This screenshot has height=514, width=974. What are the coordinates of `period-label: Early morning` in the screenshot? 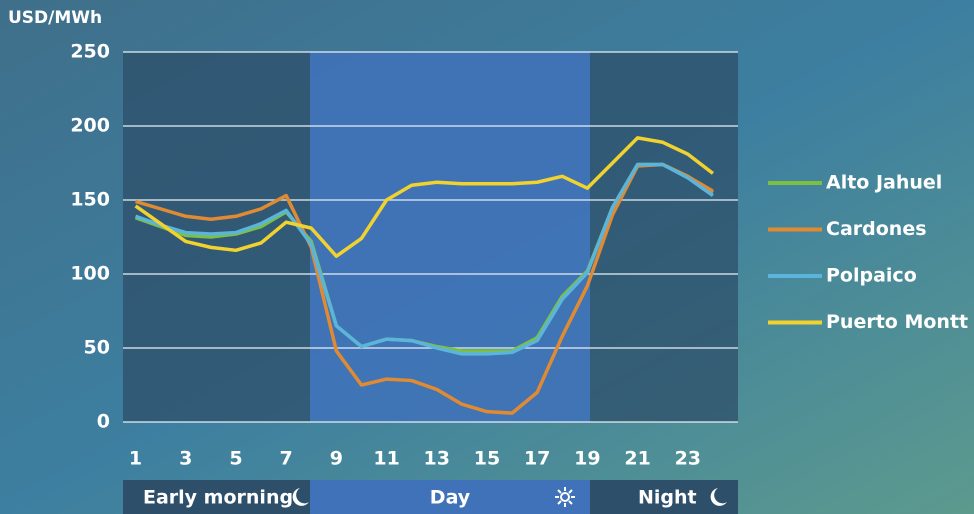 It's located at (218, 498).